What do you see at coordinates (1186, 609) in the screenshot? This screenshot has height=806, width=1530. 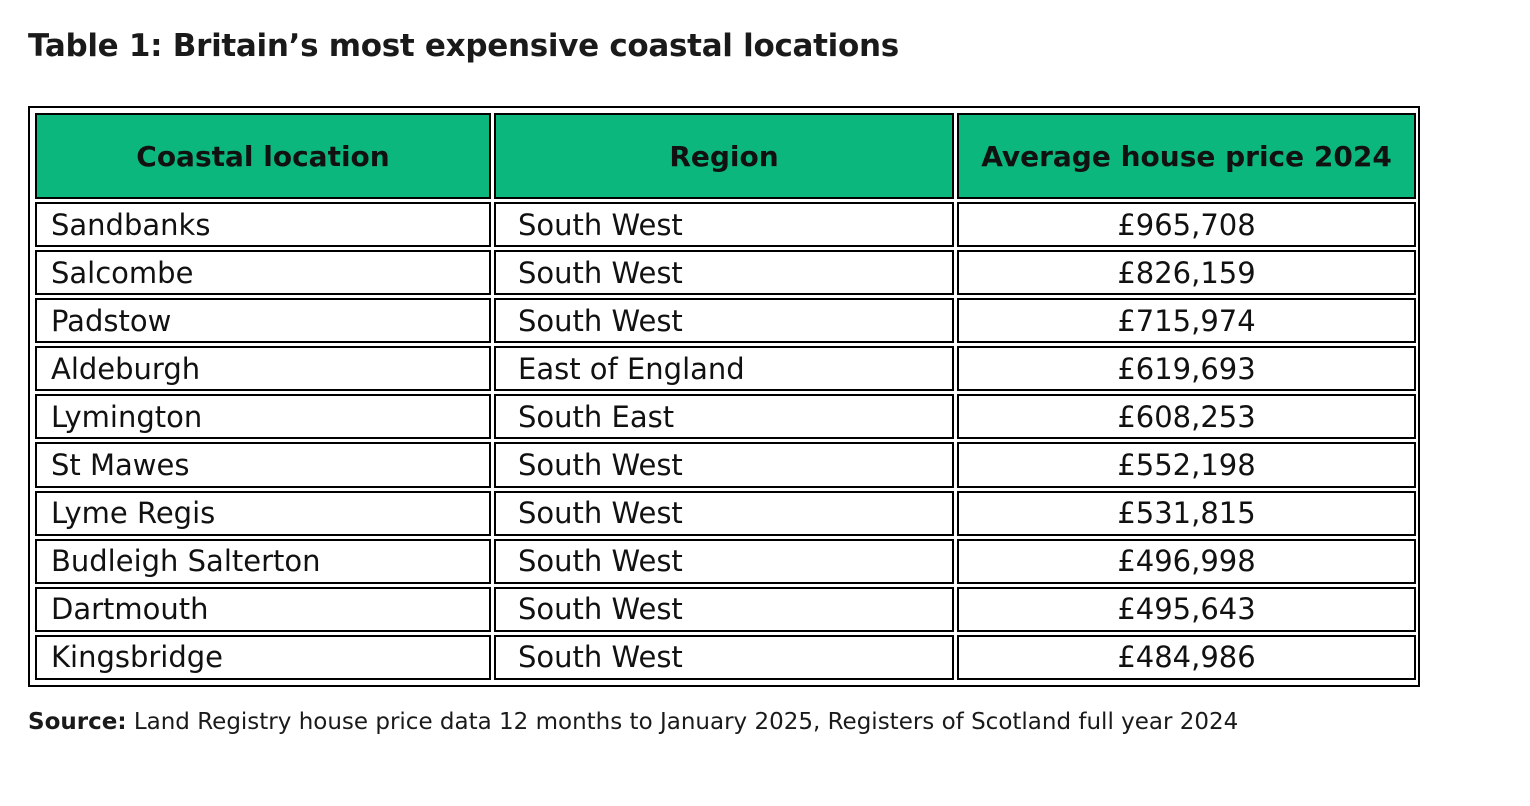 I see `cell-price: £495,643` at bounding box center [1186, 609].